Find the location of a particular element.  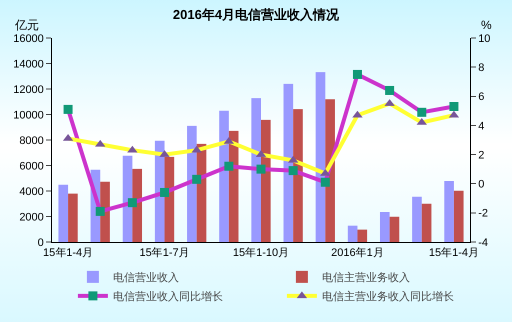

legend-label: 电信营业收入 is located at coordinates (145, 277).